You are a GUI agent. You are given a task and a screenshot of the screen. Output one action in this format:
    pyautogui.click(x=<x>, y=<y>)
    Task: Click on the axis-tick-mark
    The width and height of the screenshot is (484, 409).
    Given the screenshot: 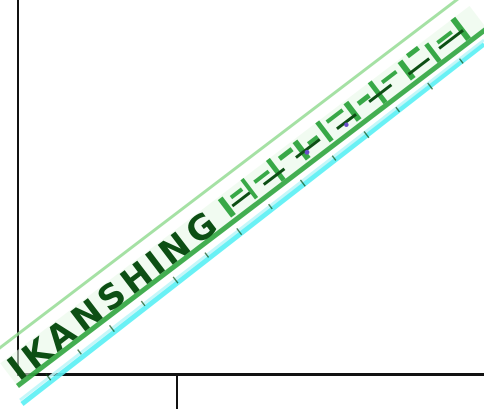 What is the action you would take?
    pyautogui.click(x=177, y=391)
    